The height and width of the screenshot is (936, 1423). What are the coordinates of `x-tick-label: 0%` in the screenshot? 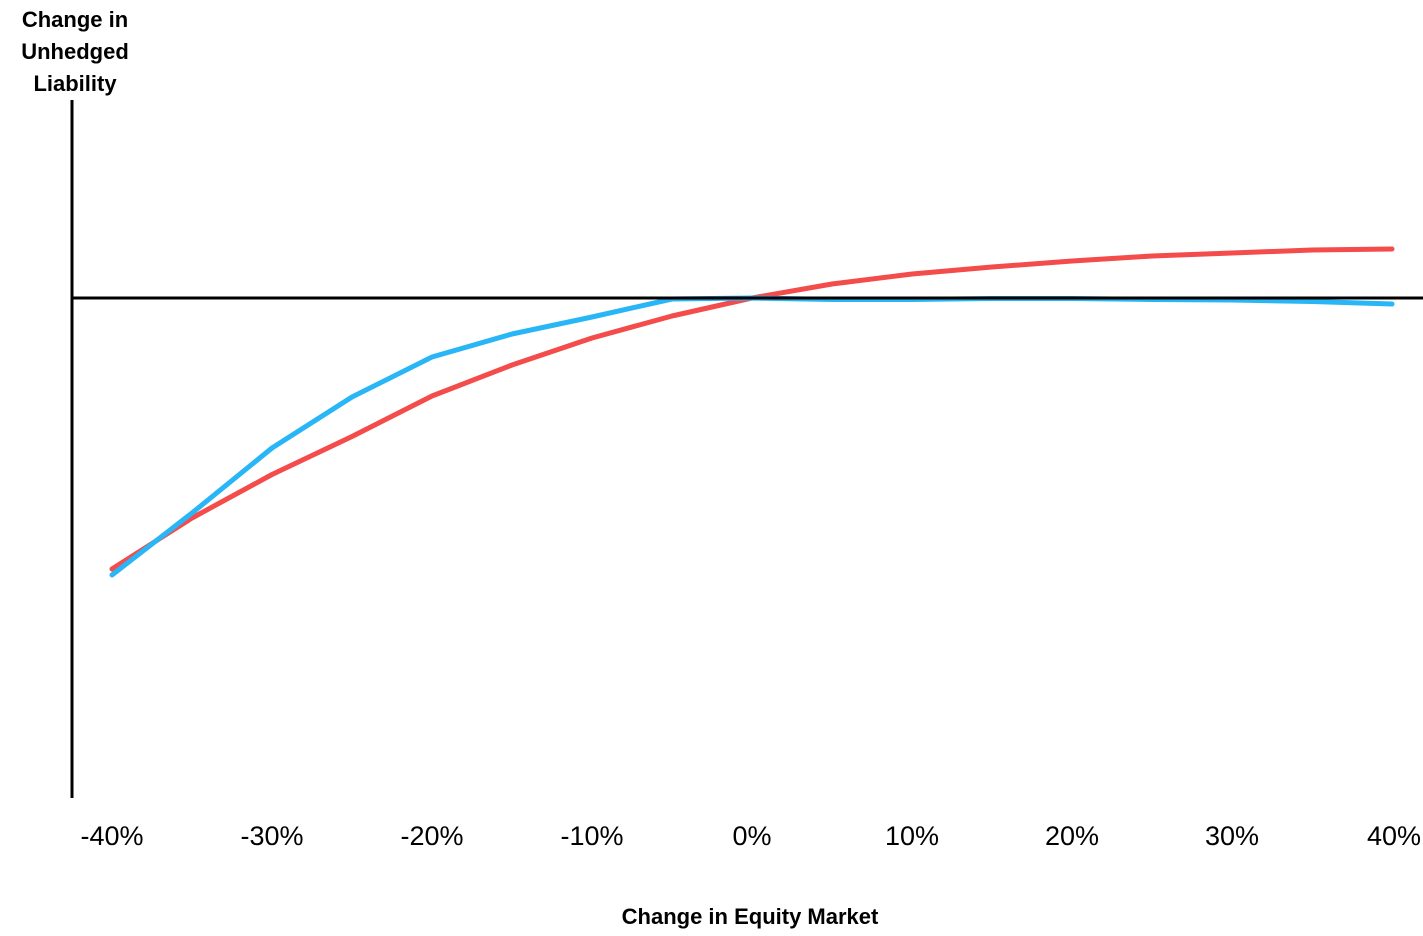 It's located at (751, 836).